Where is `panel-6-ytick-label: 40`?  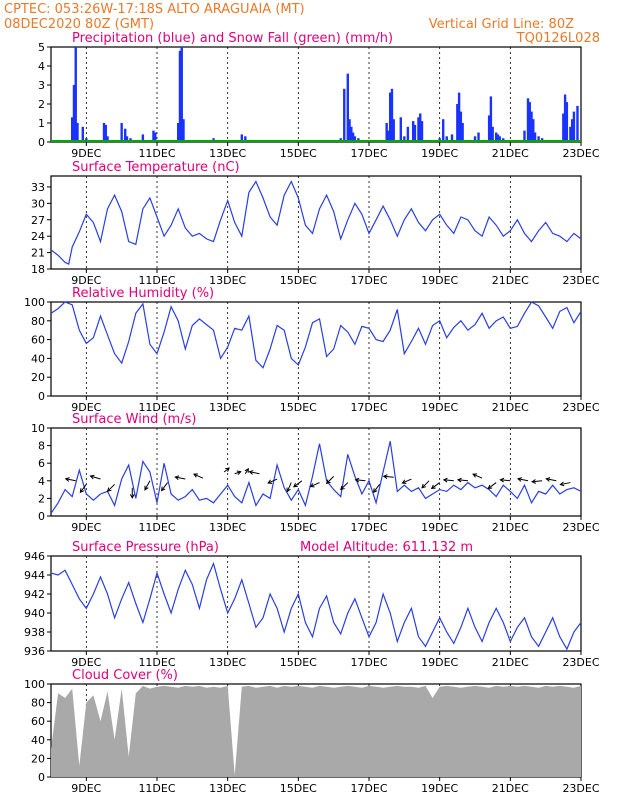
panel-6-ytick-label: 40 is located at coordinates (38, 740).